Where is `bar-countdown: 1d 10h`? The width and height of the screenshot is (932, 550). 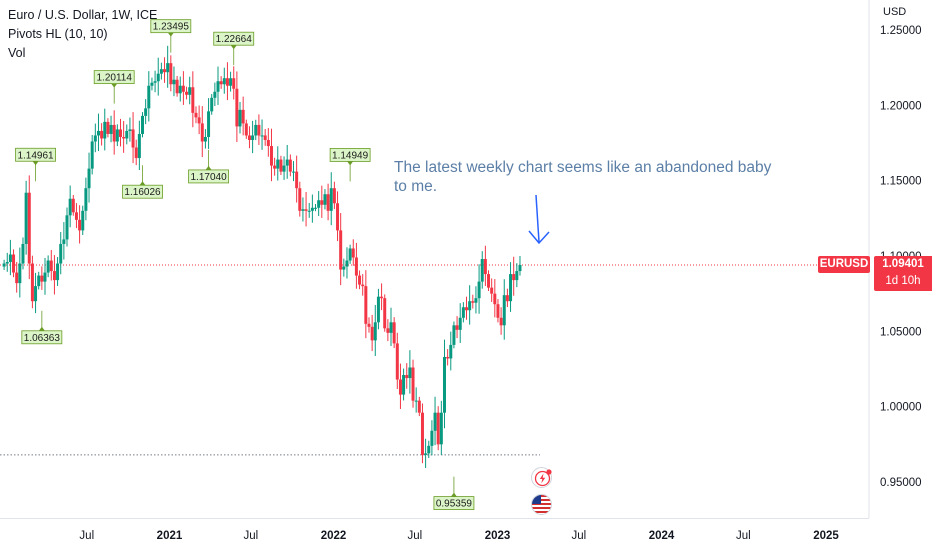
bar-countdown: 1d 10h is located at coordinates (903, 281).